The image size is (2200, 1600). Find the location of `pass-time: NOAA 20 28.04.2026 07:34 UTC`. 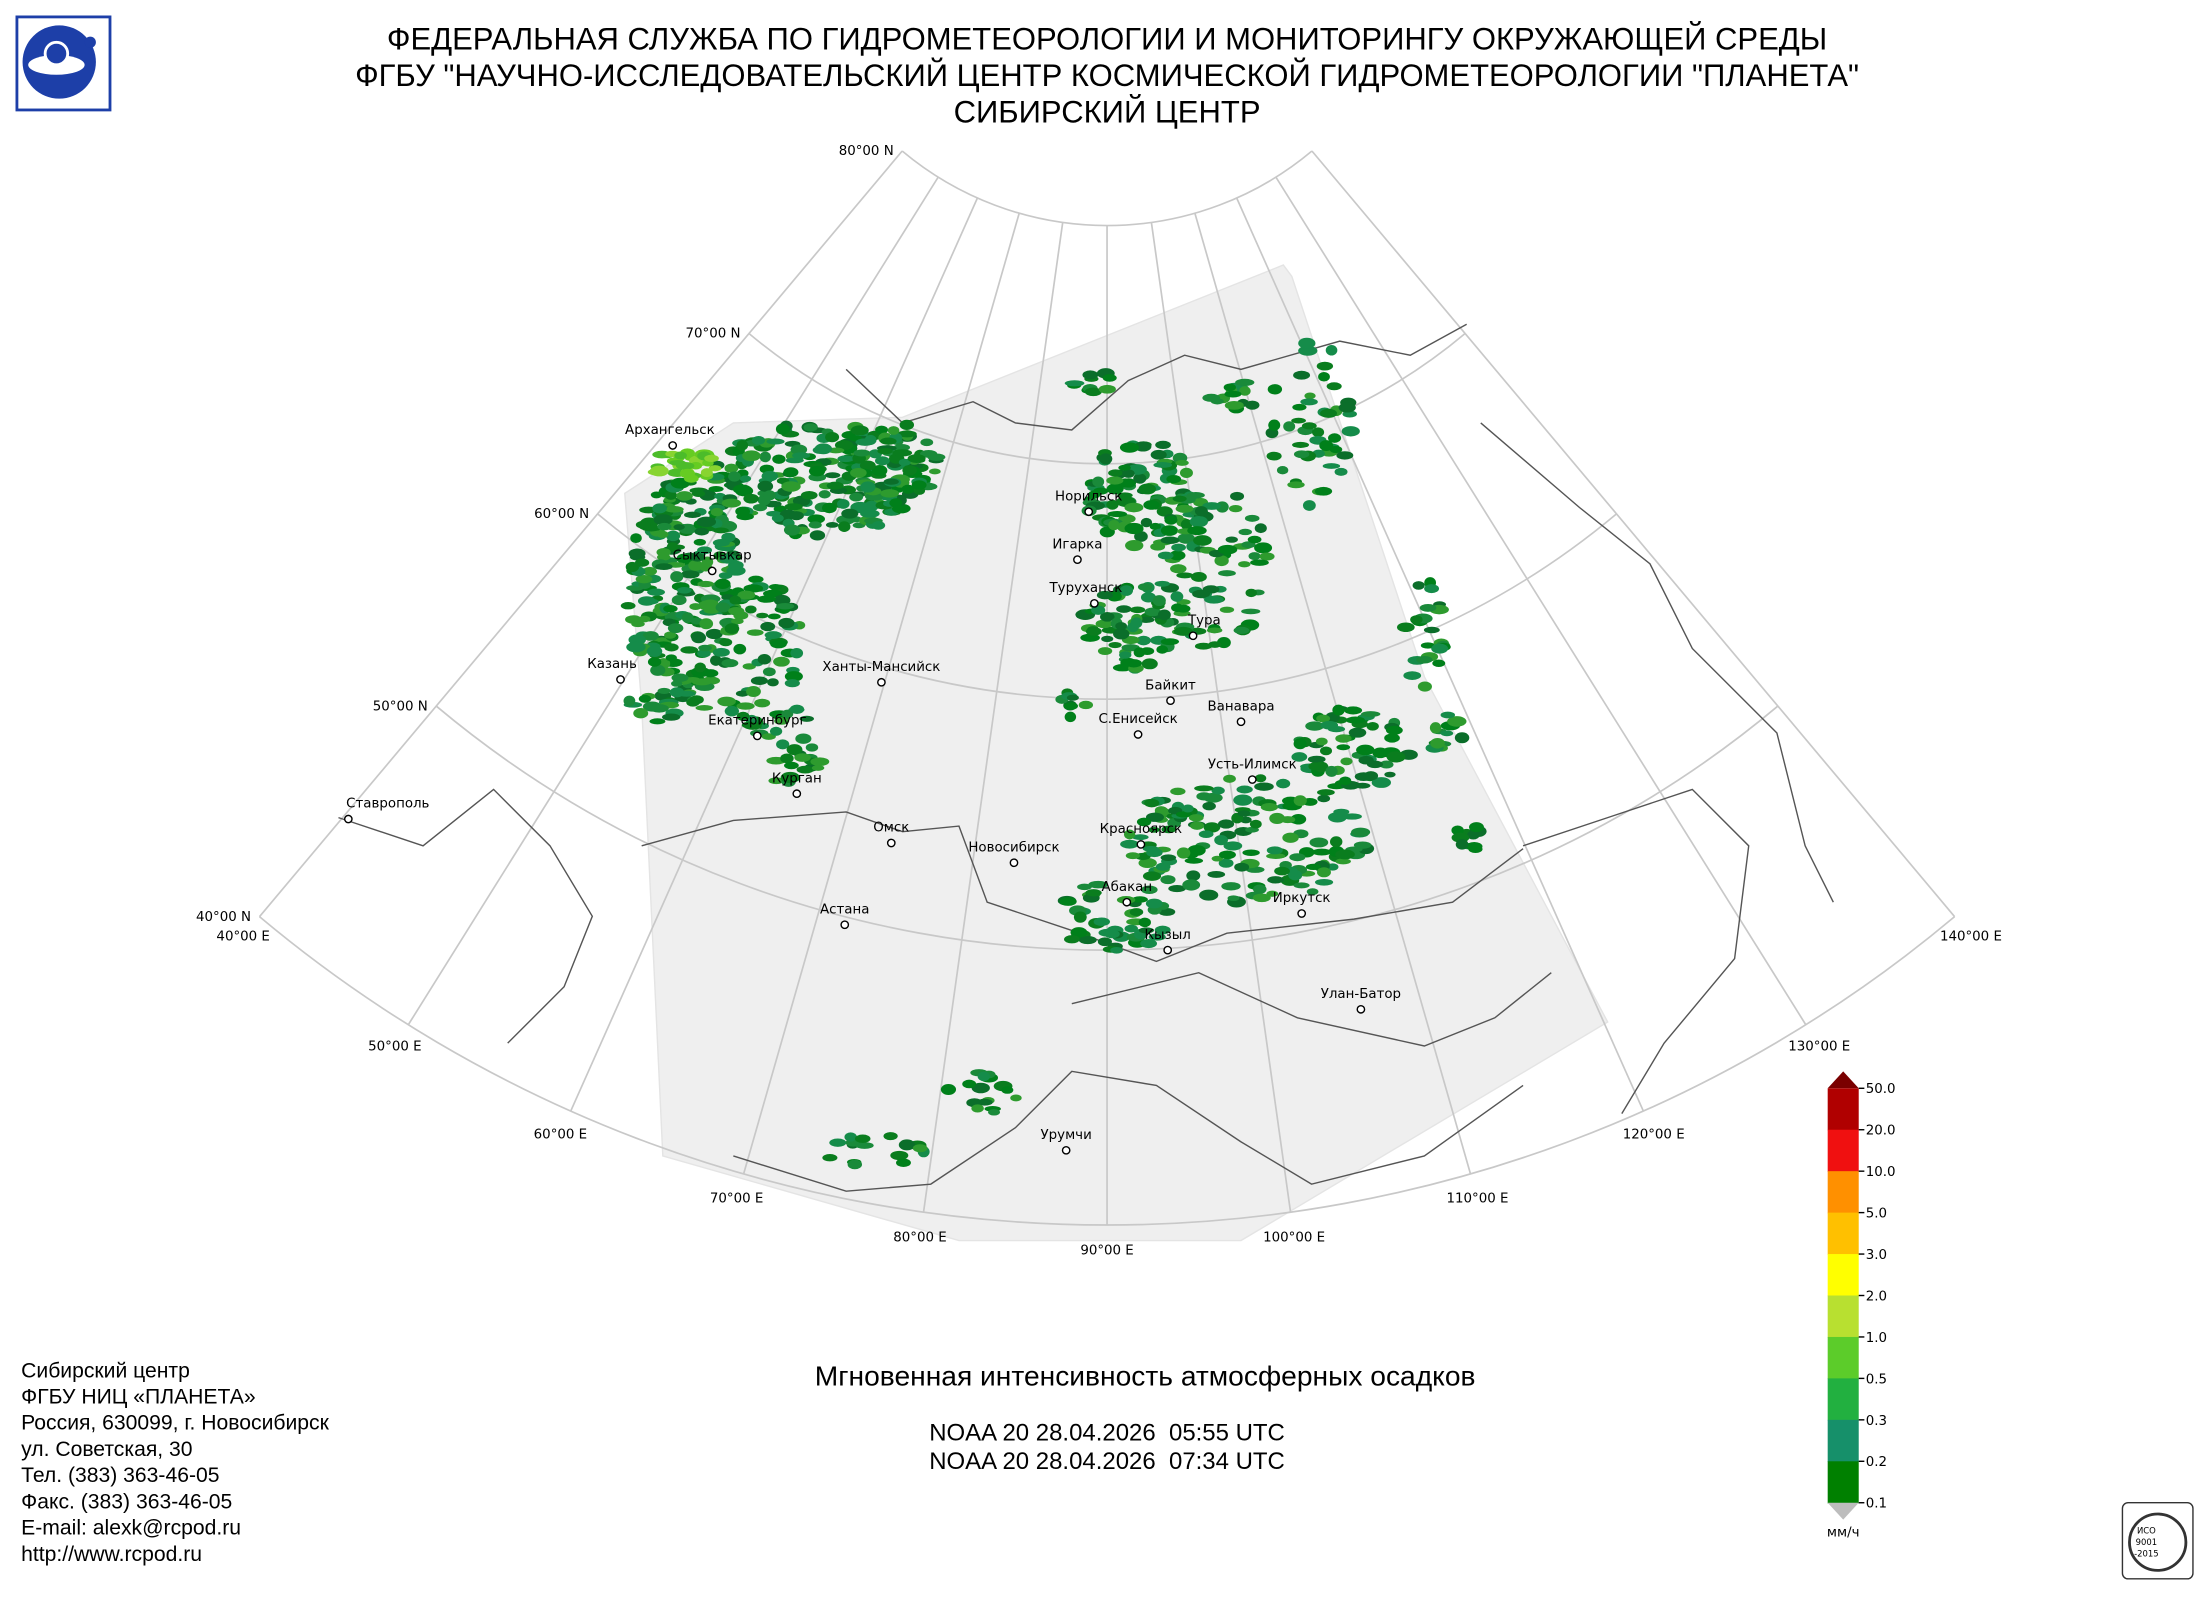

pass-time: NOAA 20 28.04.2026 07:34 UTC is located at coordinates (1107, 1461).